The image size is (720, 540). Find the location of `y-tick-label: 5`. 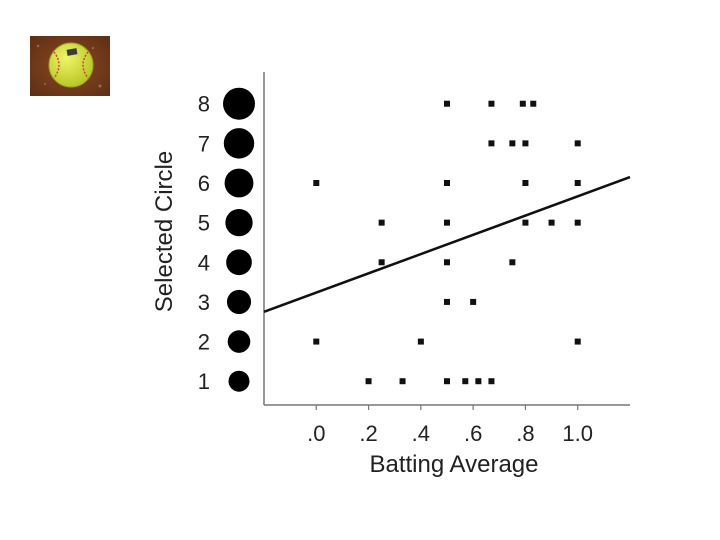

y-tick-label: 5 is located at coordinates (204, 223).